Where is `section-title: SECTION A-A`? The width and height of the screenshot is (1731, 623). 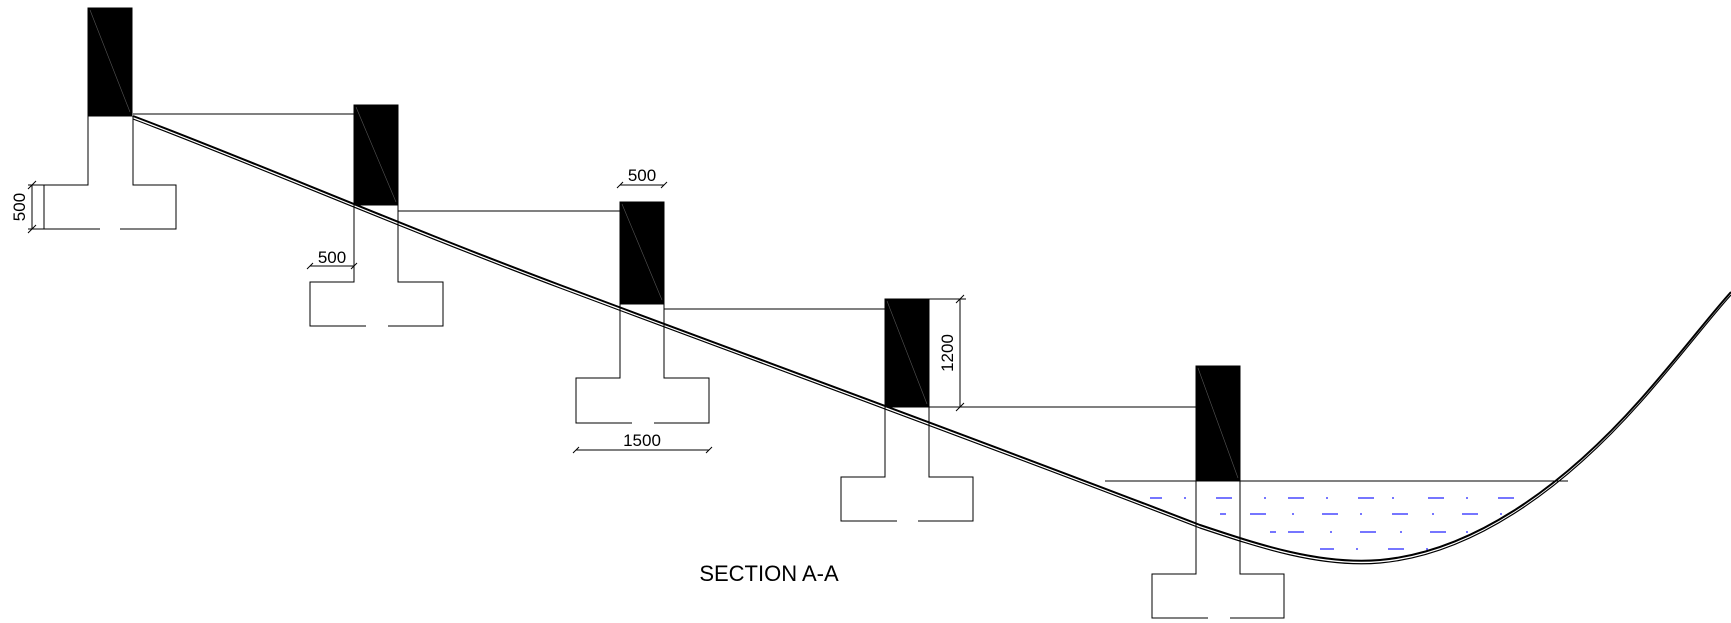 section-title: SECTION A-A is located at coordinates (769, 573).